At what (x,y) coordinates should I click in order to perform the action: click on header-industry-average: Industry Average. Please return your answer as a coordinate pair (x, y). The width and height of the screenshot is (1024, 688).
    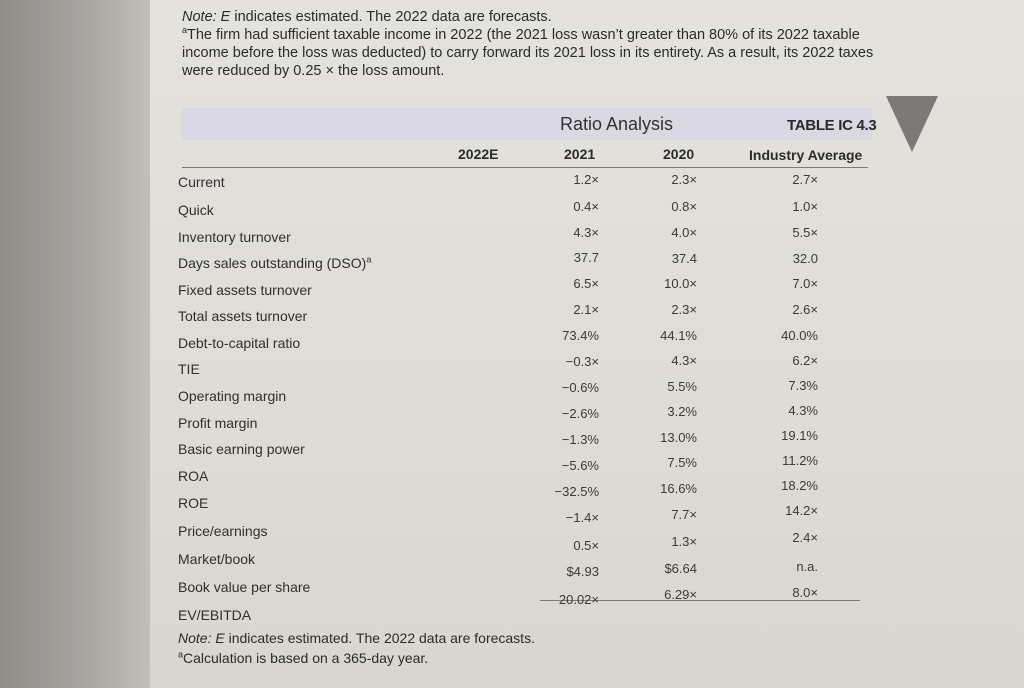
    Looking at the image, I should click on (806, 155).